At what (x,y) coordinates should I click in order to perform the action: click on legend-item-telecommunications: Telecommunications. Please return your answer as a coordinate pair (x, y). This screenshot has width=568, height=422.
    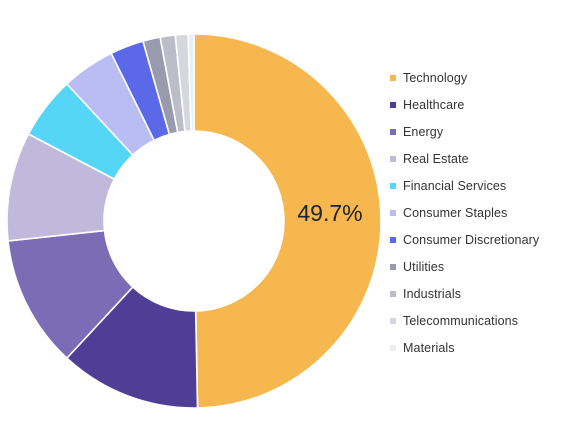
    Looking at the image, I should click on (478, 320).